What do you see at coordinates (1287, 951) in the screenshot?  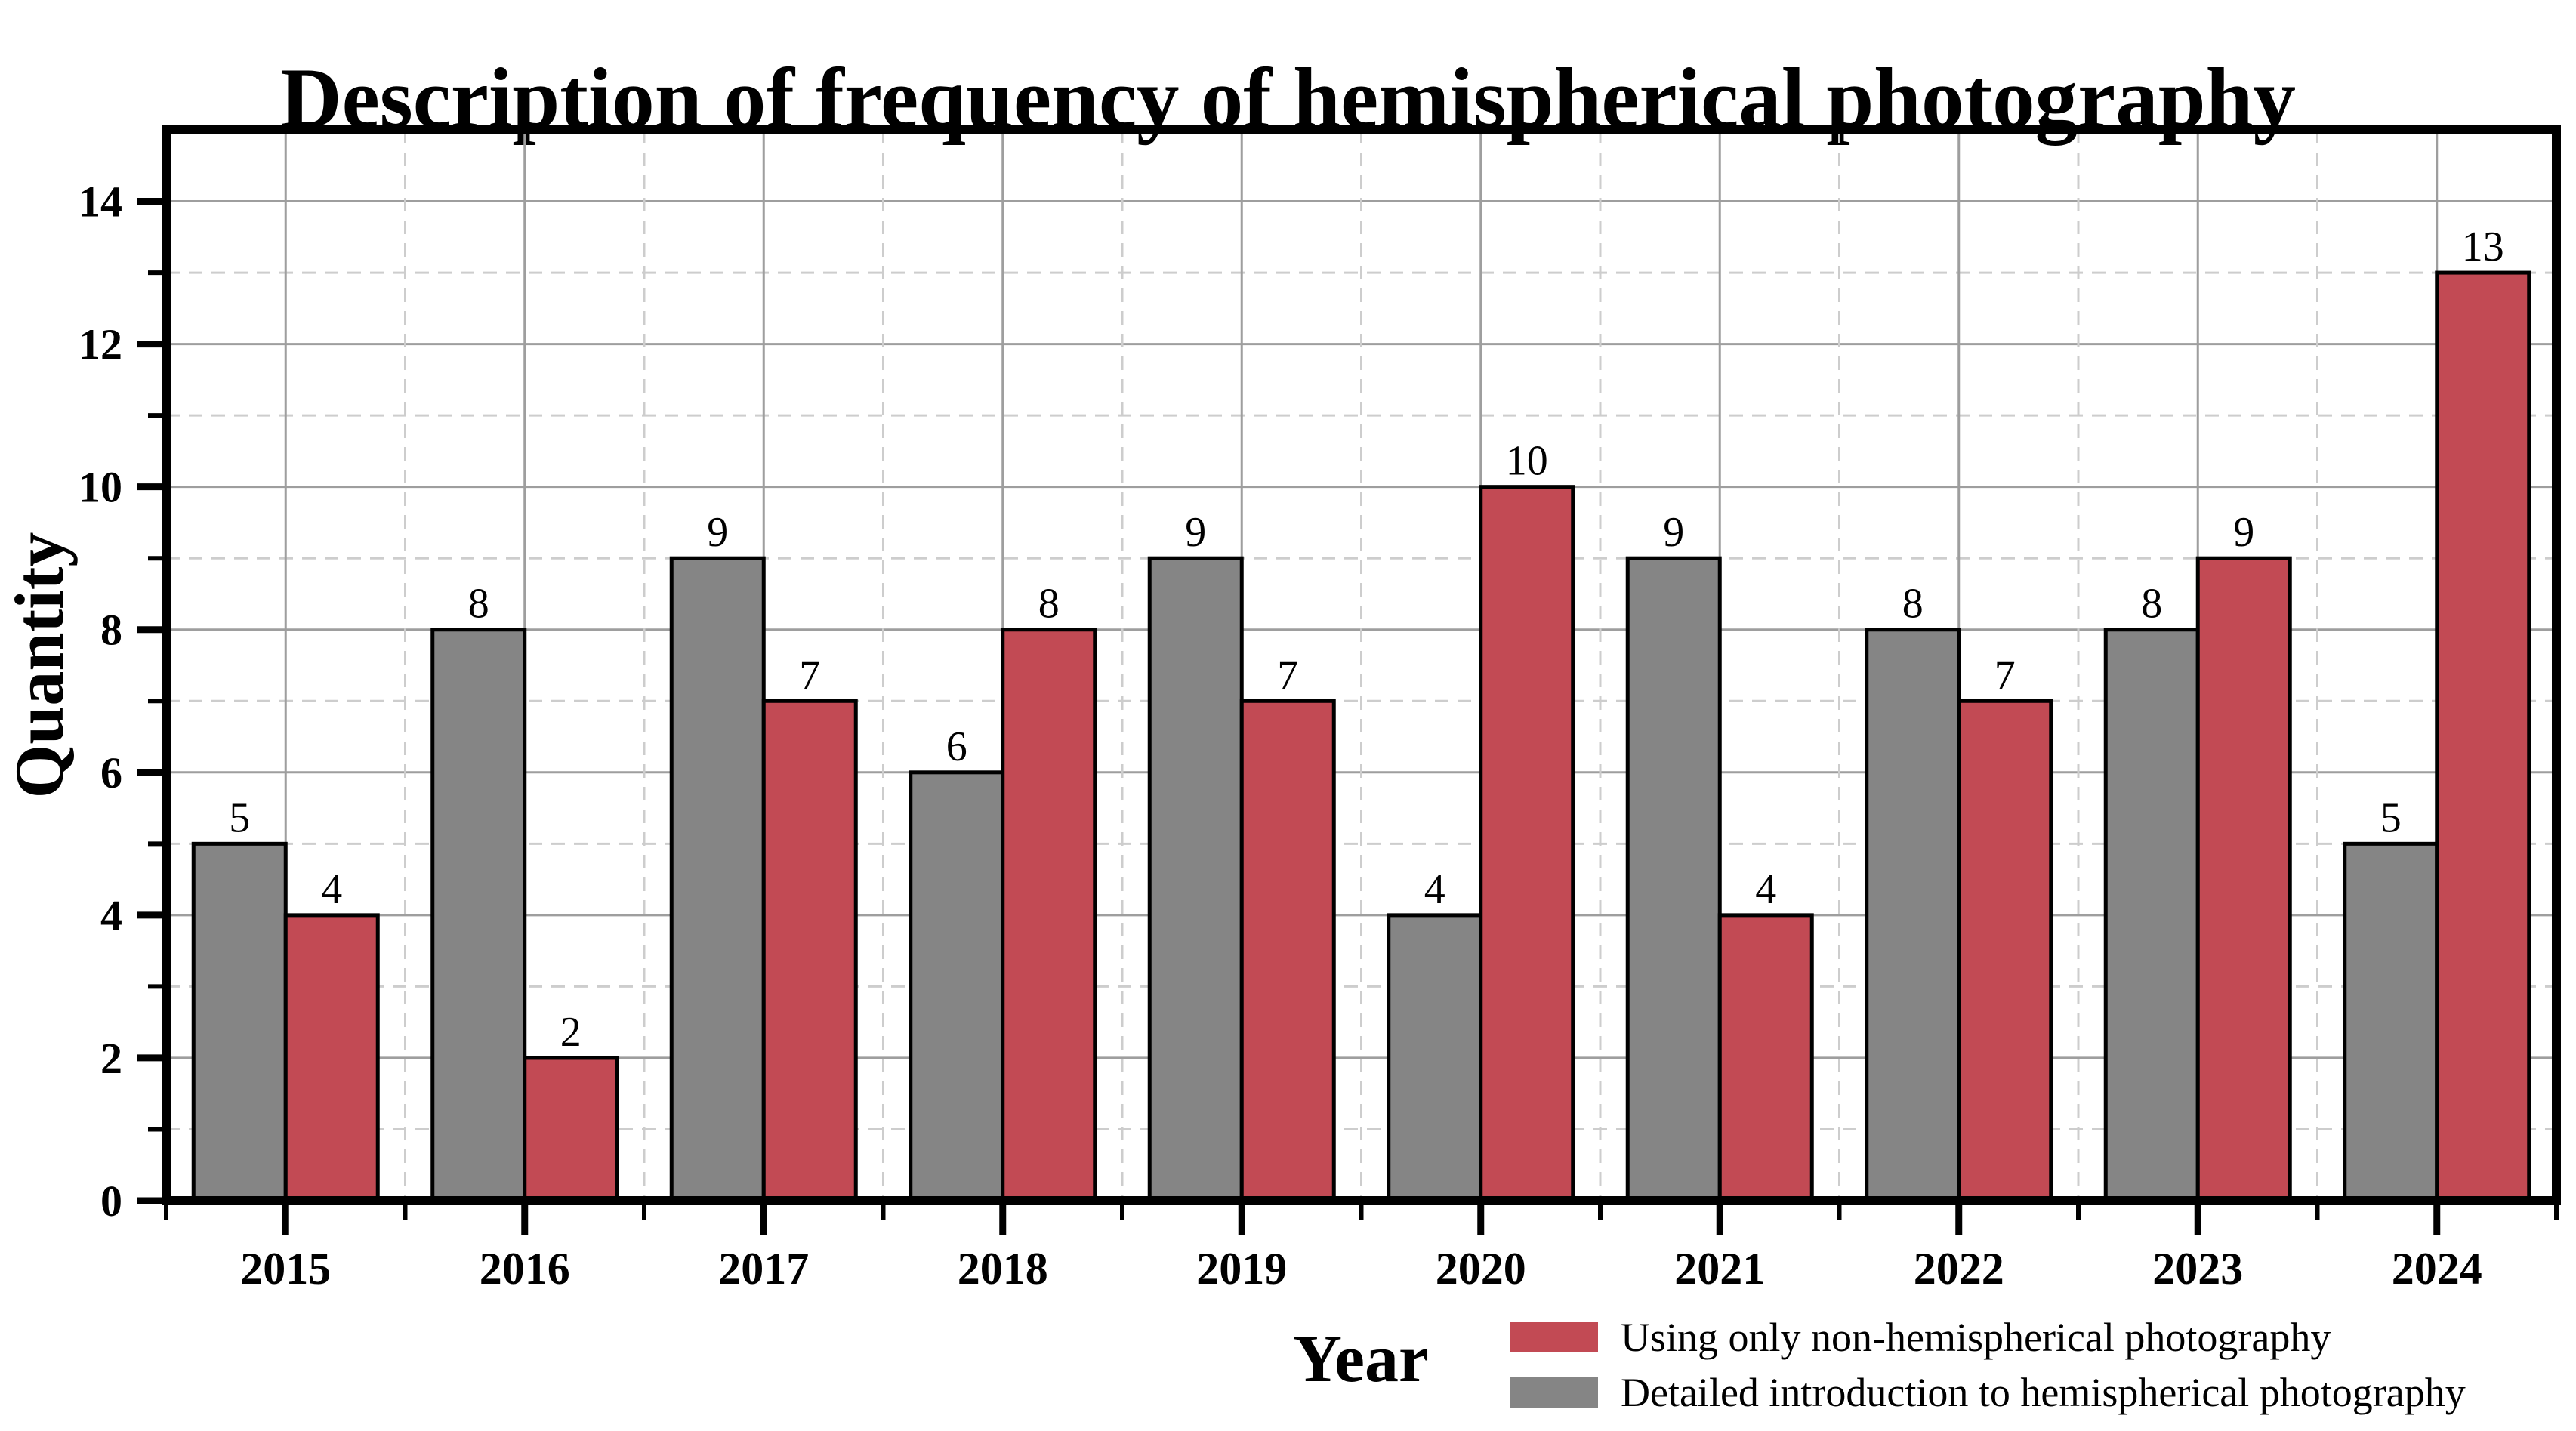 I see `bar-red-2019` at bounding box center [1287, 951].